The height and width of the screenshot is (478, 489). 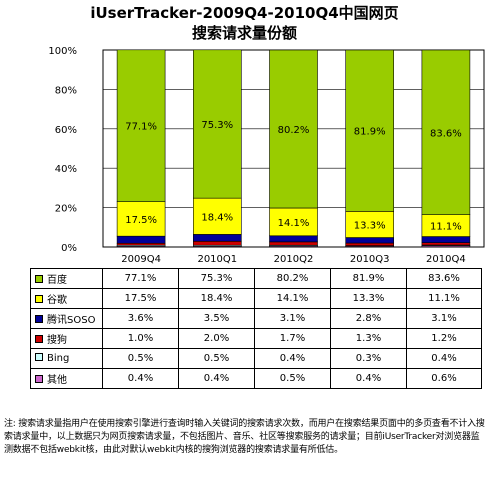 I want to click on value-cell: 80.2%, so click(x=292, y=278).